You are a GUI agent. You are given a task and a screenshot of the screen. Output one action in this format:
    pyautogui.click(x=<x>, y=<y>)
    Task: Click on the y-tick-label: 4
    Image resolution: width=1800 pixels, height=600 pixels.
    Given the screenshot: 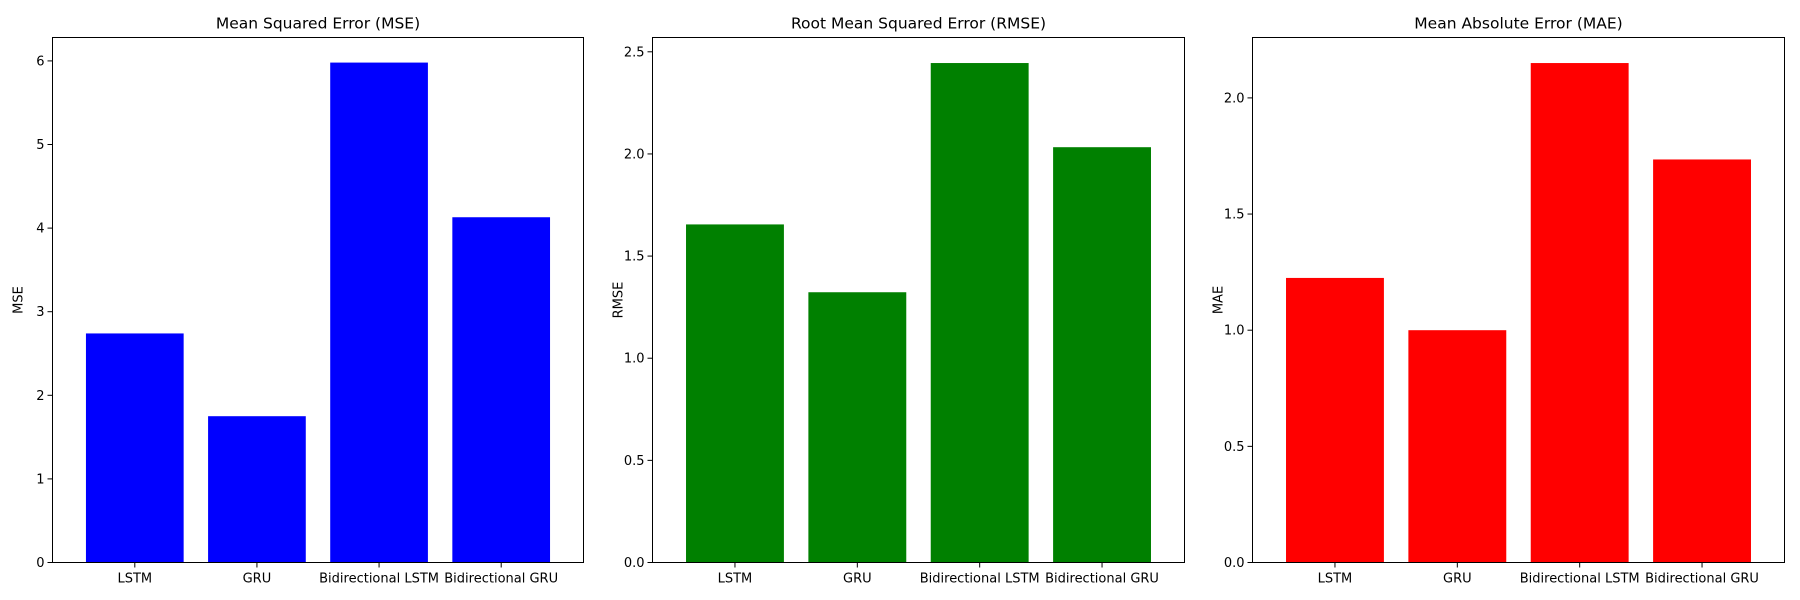 What is the action you would take?
    pyautogui.click(x=40, y=229)
    